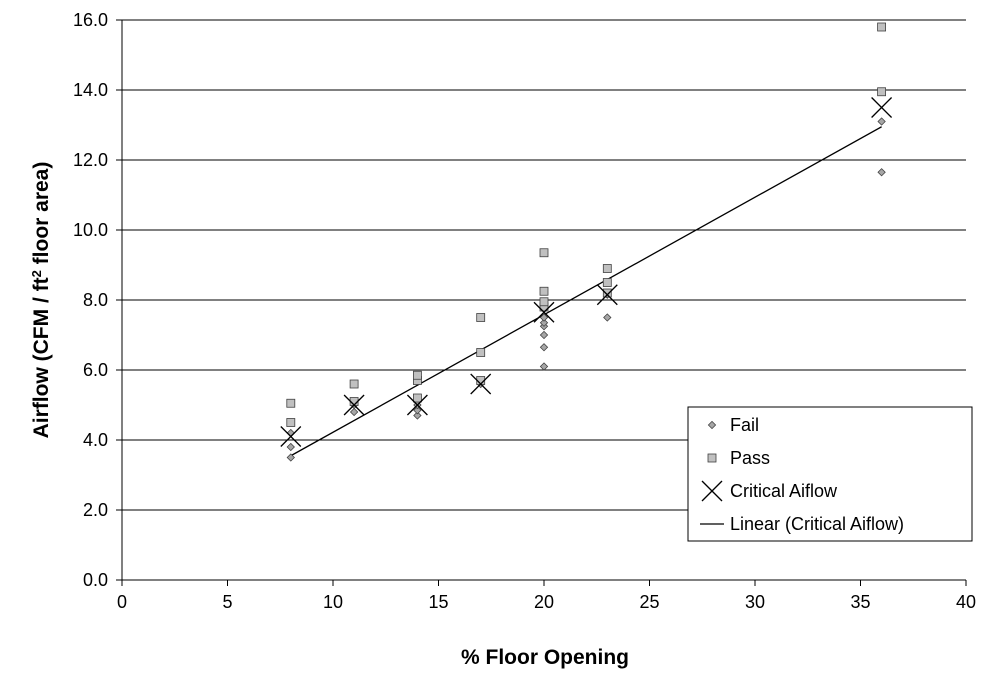  I want to click on x-tick-label: 35, so click(860, 602).